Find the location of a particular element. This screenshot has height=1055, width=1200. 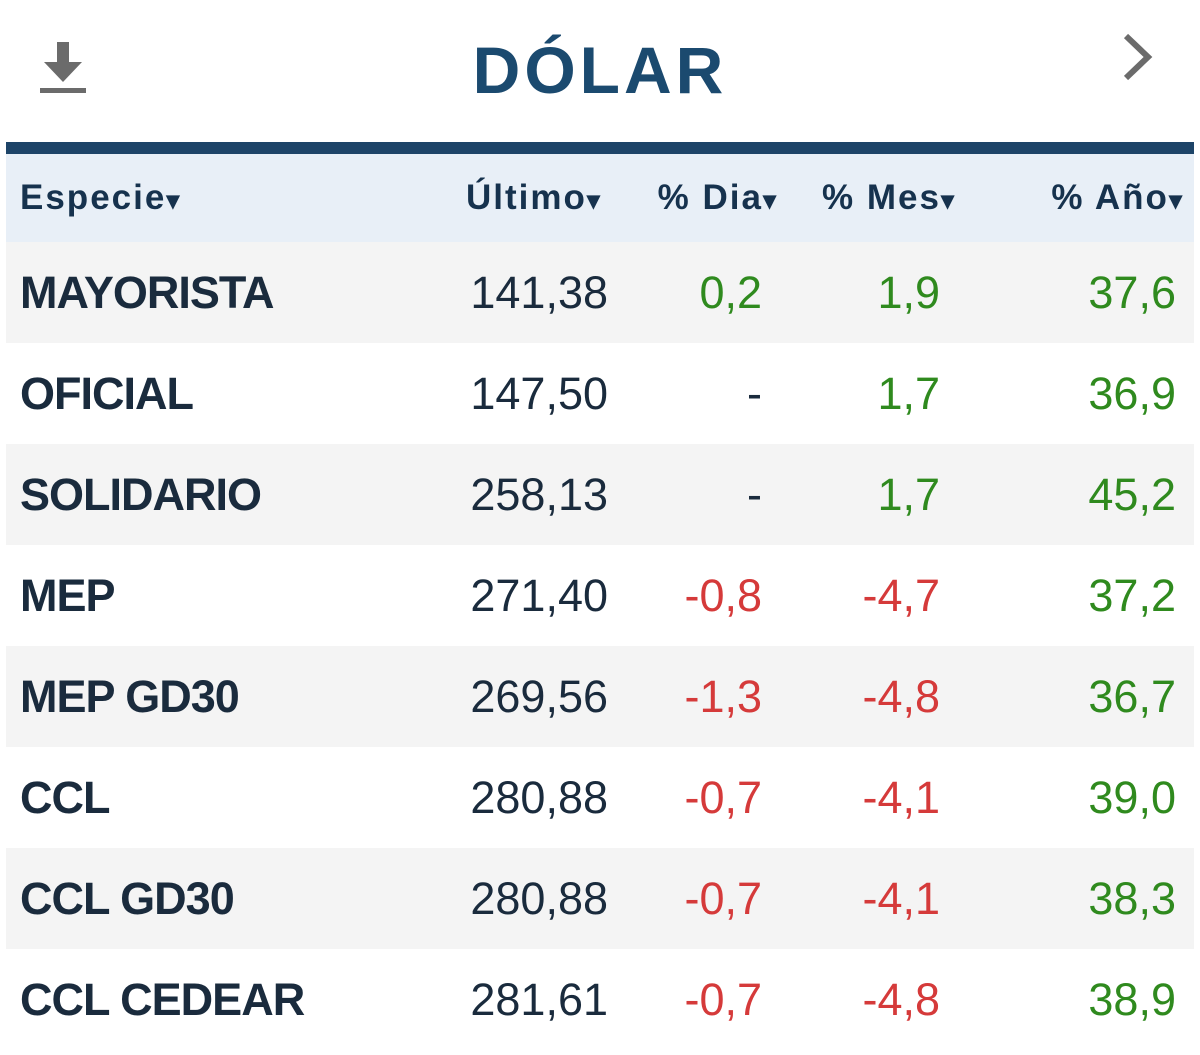

table-row: MEP 271,40 -0,8 -4,7 37,2 is located at coordinates (600, 595).